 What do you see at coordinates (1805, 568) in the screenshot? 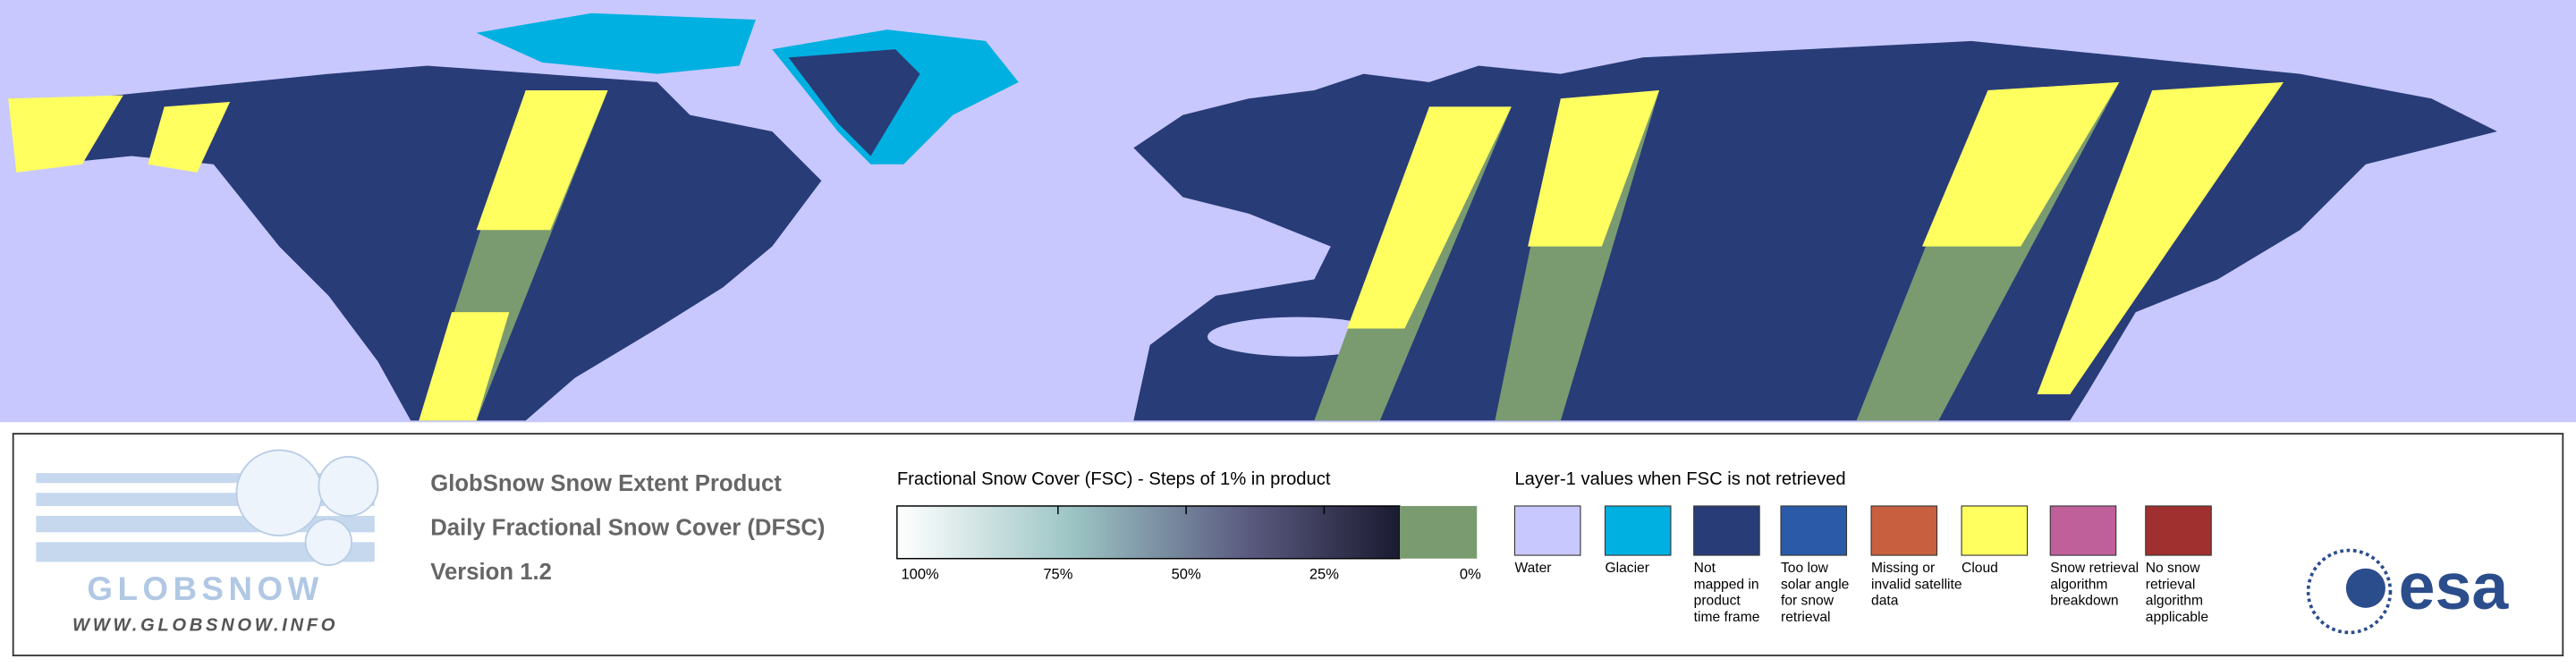
I see `legend-label: Too low` at bounding box center [1805, 568].